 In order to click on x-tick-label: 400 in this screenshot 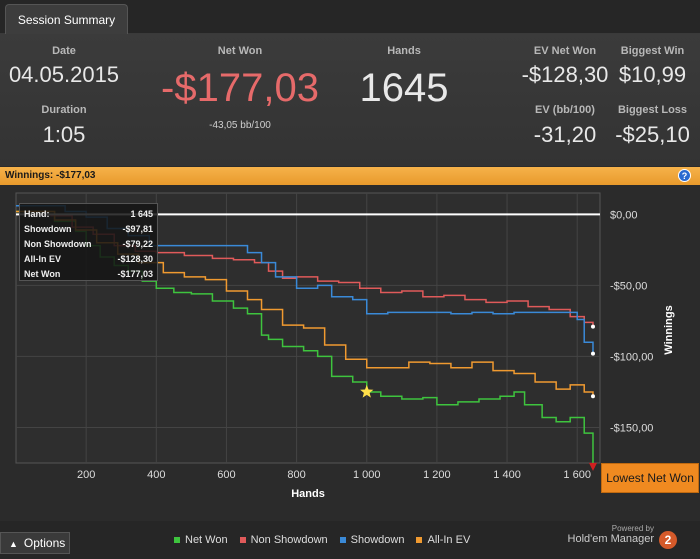, I will do `click(156, 475)`.